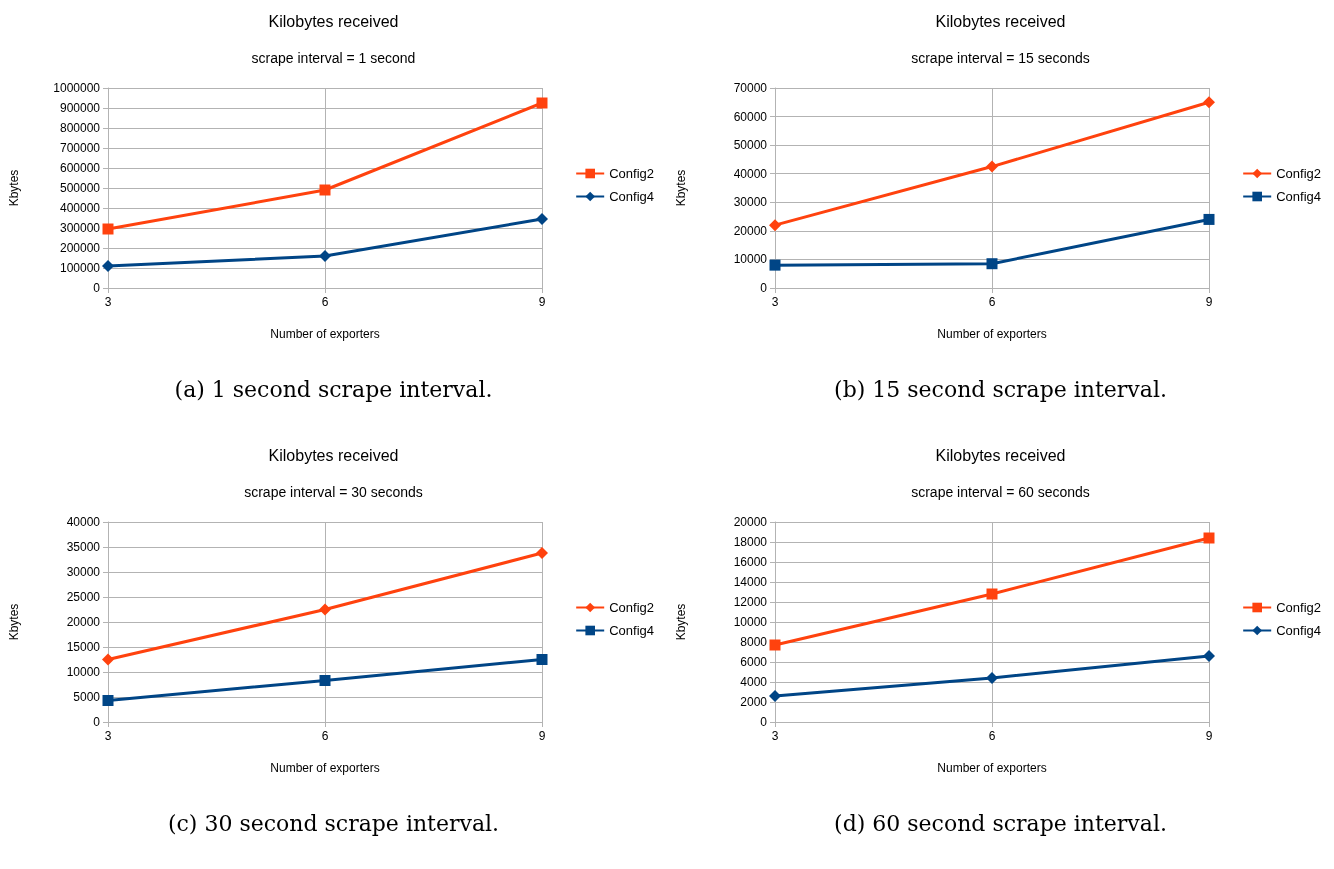 The image size is (1334, 869). What do you see at coordinates (1000, 492) in the screenshot?
I see `chart-subtitle: scrape interval = 60 seconds` at bounding box center [1000, 492].